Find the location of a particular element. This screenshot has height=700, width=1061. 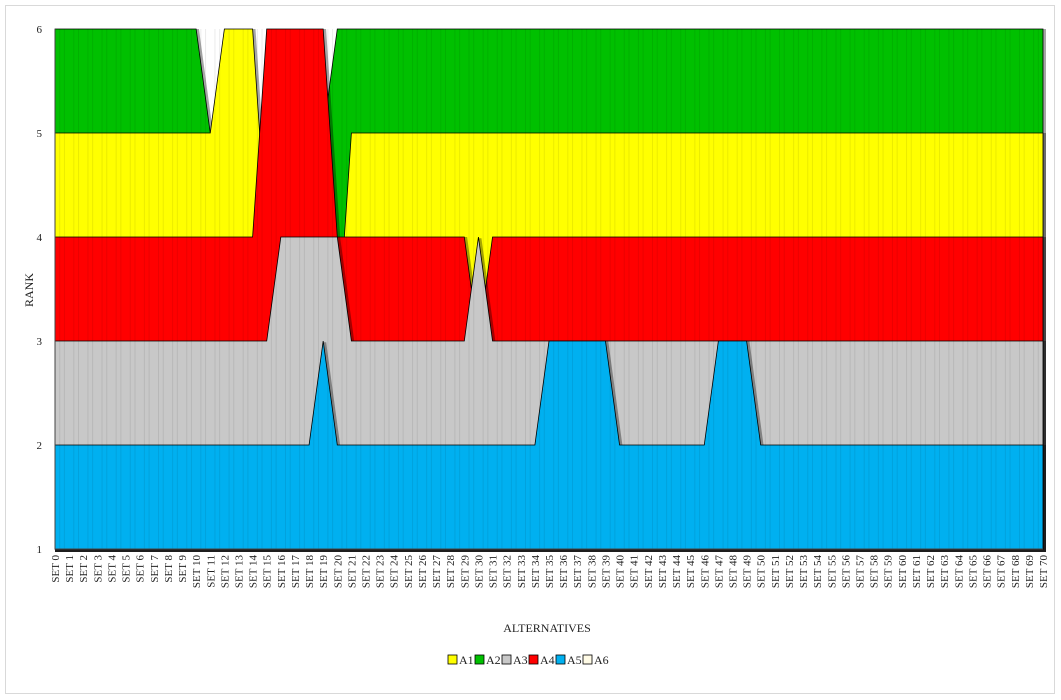

x-tick-label: SET 17 is located at coordinates (296, 572).